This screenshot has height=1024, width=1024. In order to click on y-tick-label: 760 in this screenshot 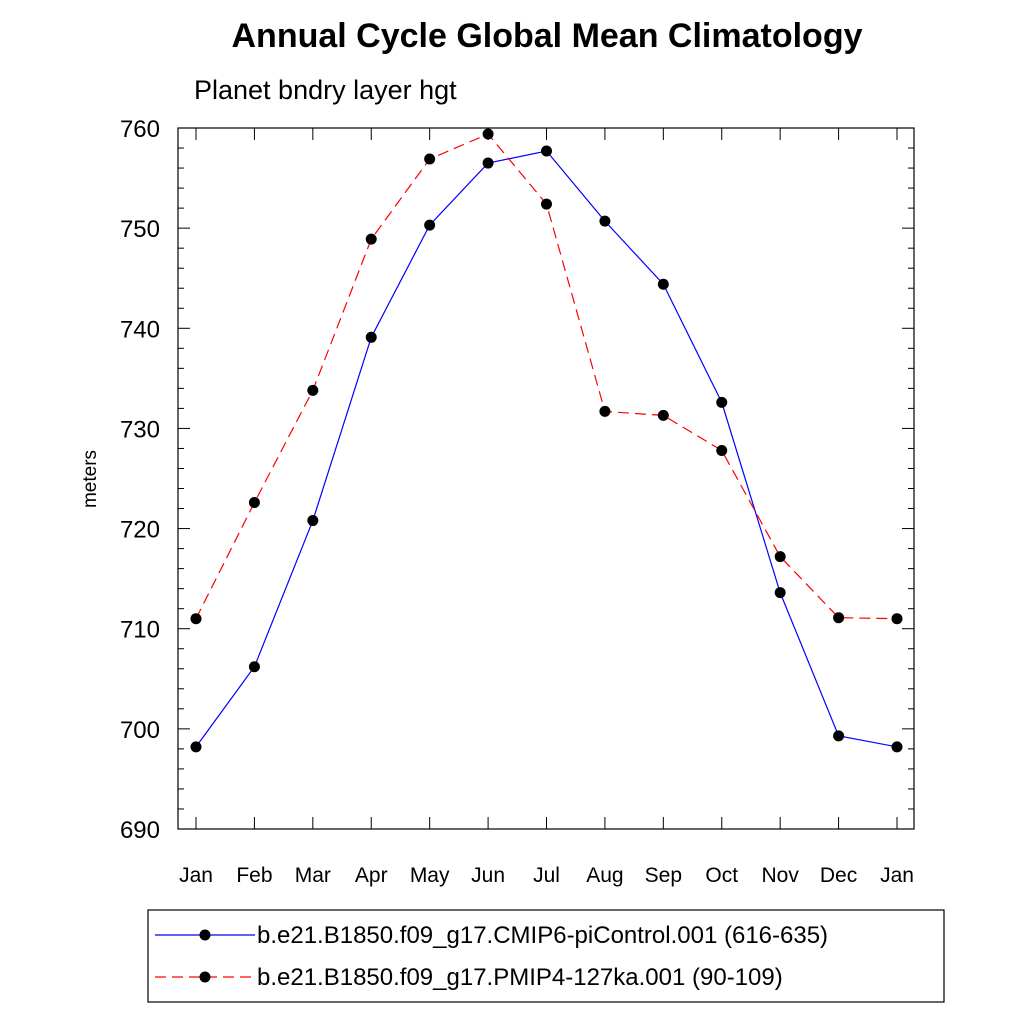, I will do `click(140, 129)`.